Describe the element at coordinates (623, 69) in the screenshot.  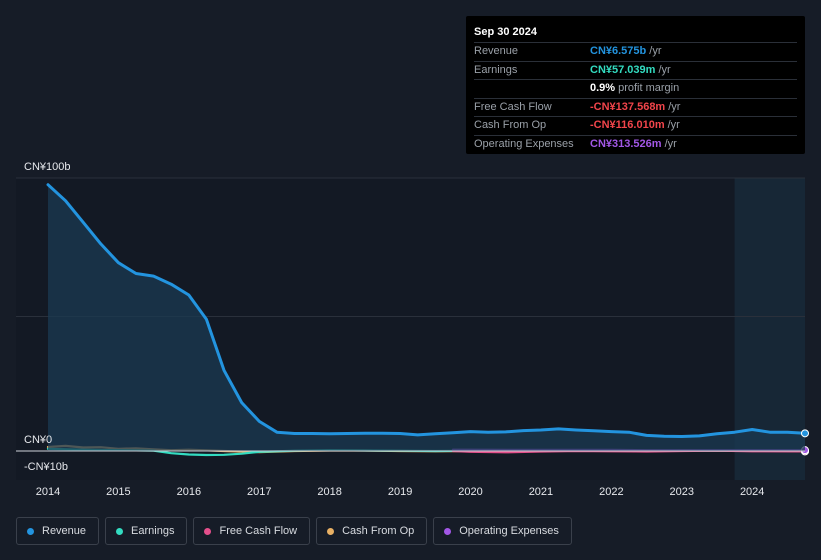
I see `tooltip-row-value: CN¥57.039m` at that location.